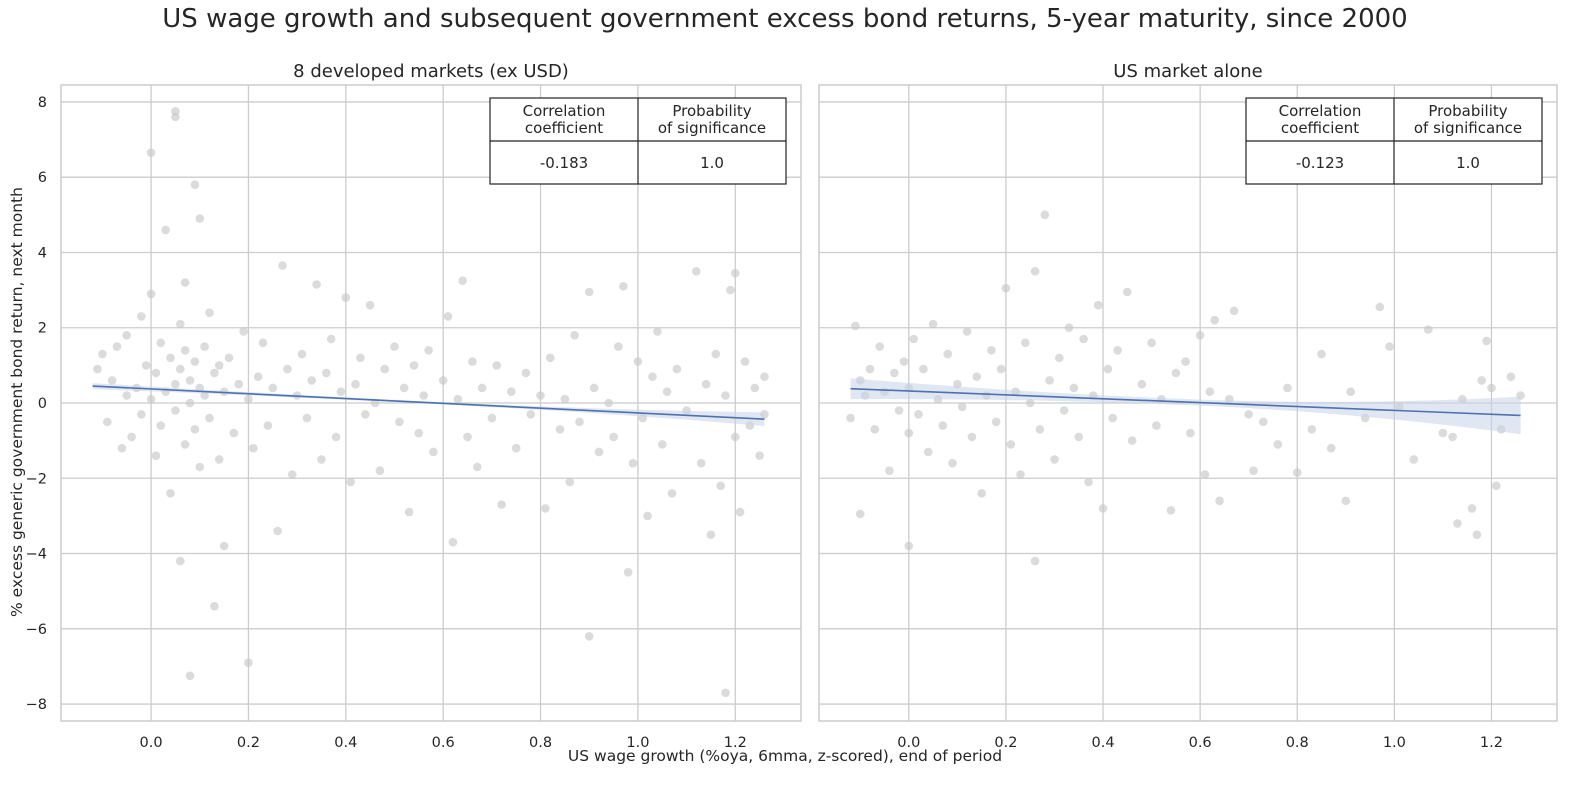  Describe the element at coordinates (712, 119) in the screenshot. I see `stats-table-header: Probability of significance` at that location.